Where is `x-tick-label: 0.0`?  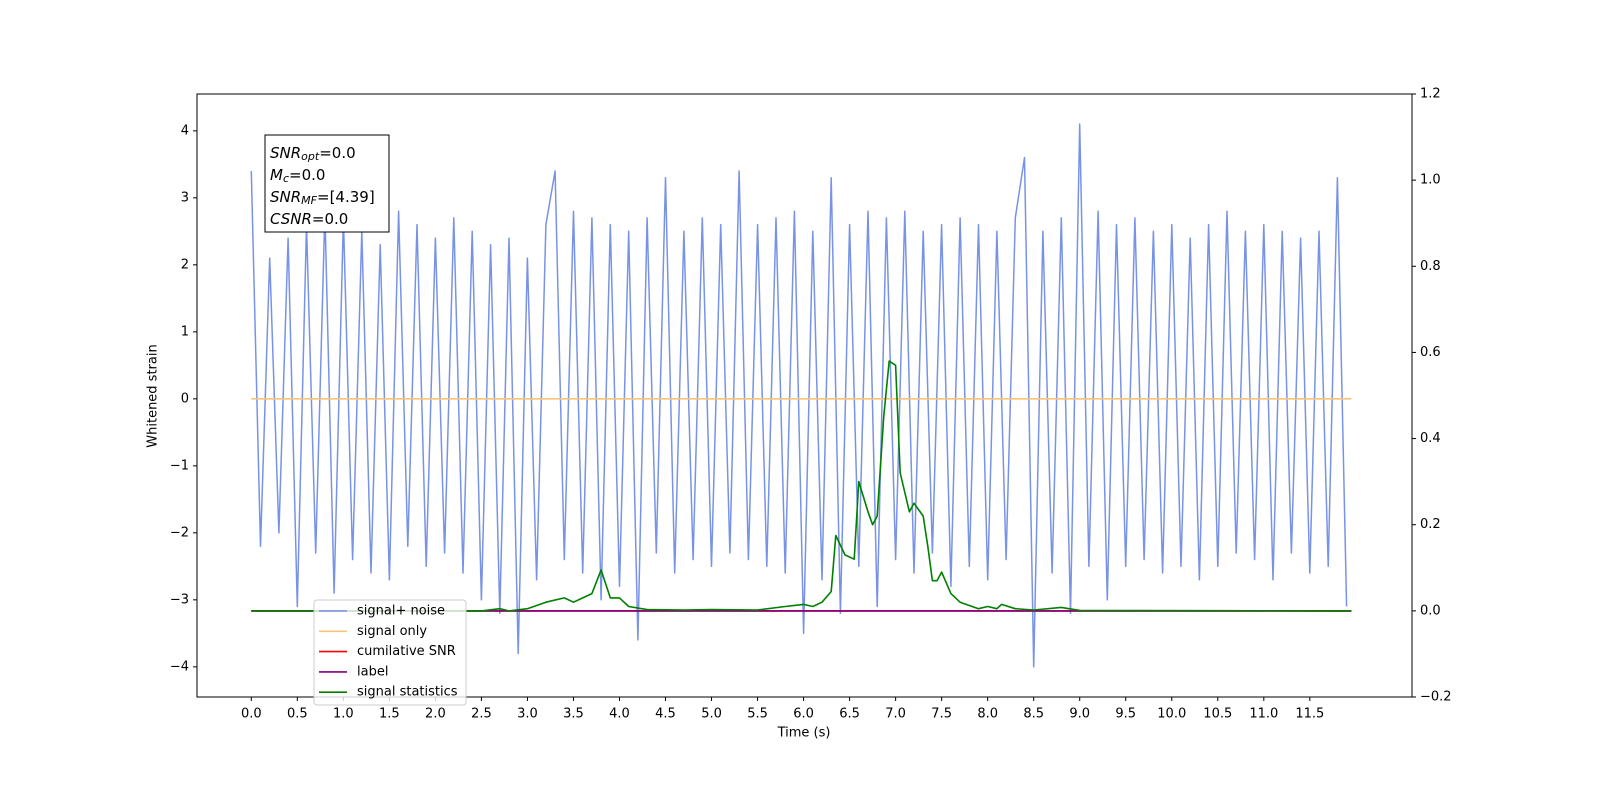 x-tick-label: 0.0 is located at coordinates (251, 714).